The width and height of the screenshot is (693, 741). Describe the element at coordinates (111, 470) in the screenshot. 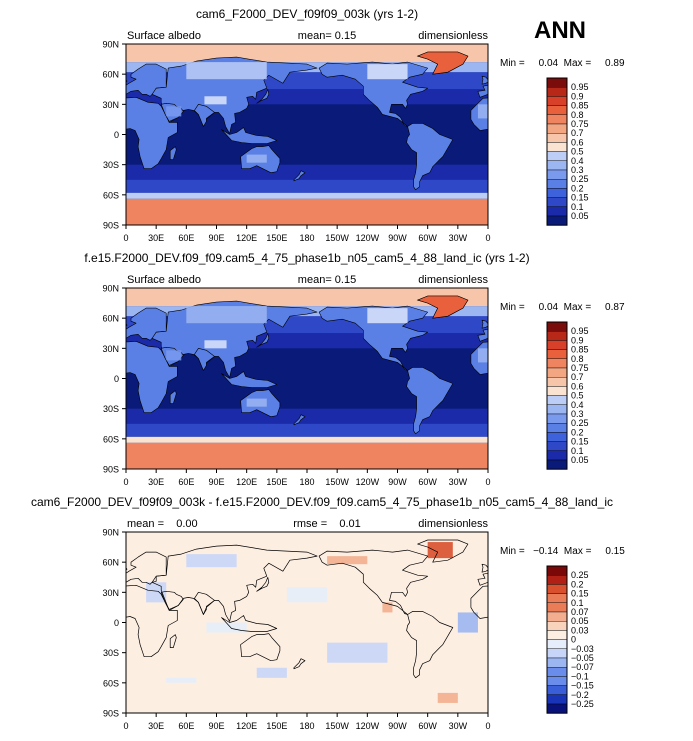

I see `lat-tick-label: 90S` at that location.